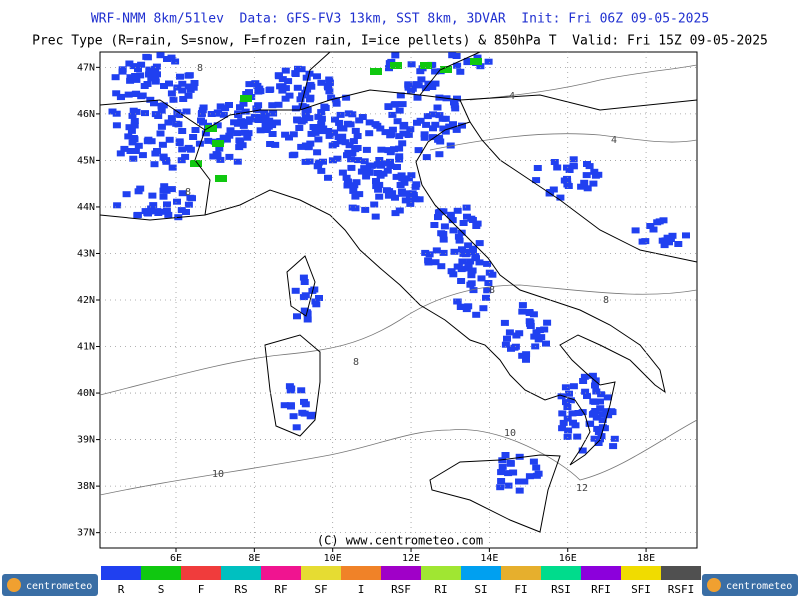 The image size is (800, 600). What do you see at coordinates (86, 253) in the screenshot?
I see `y-tick-label: 43N` at bounding box center [86, 253].